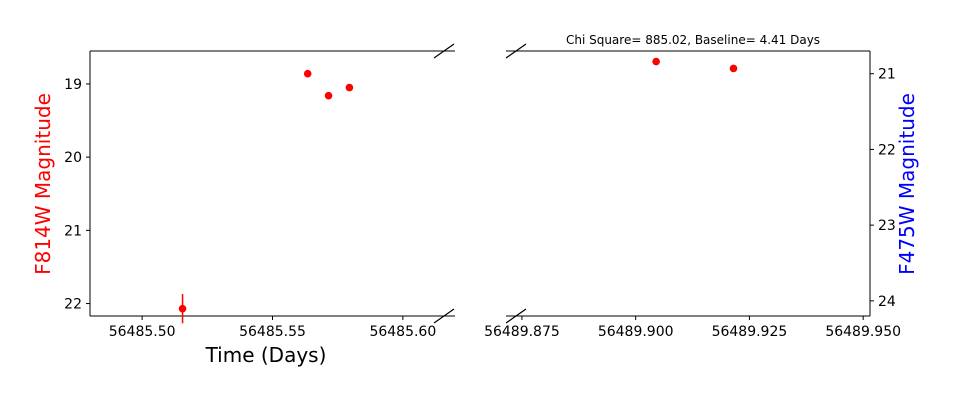  Describe the element at coordinates (266, 196) in the screenshot. I see `left-panel-points` at that location.